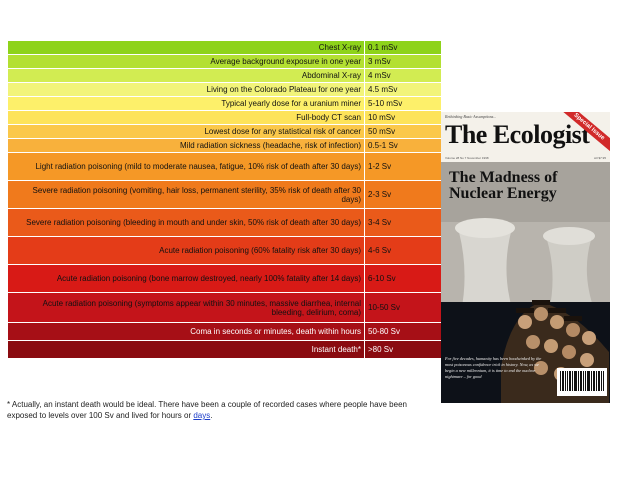 The height and width of the screenshot is (479, 638). What do you see at coordinates (403, 331) in the screenshot?
I see `dose-value: 50-80 Sv` at bounding box center [403, 331].